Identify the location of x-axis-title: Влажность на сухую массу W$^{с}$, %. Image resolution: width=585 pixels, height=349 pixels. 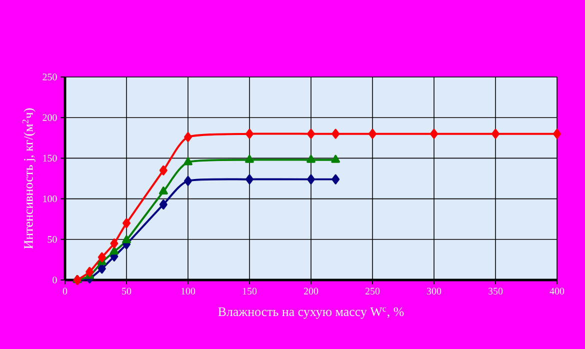
(311, 313).